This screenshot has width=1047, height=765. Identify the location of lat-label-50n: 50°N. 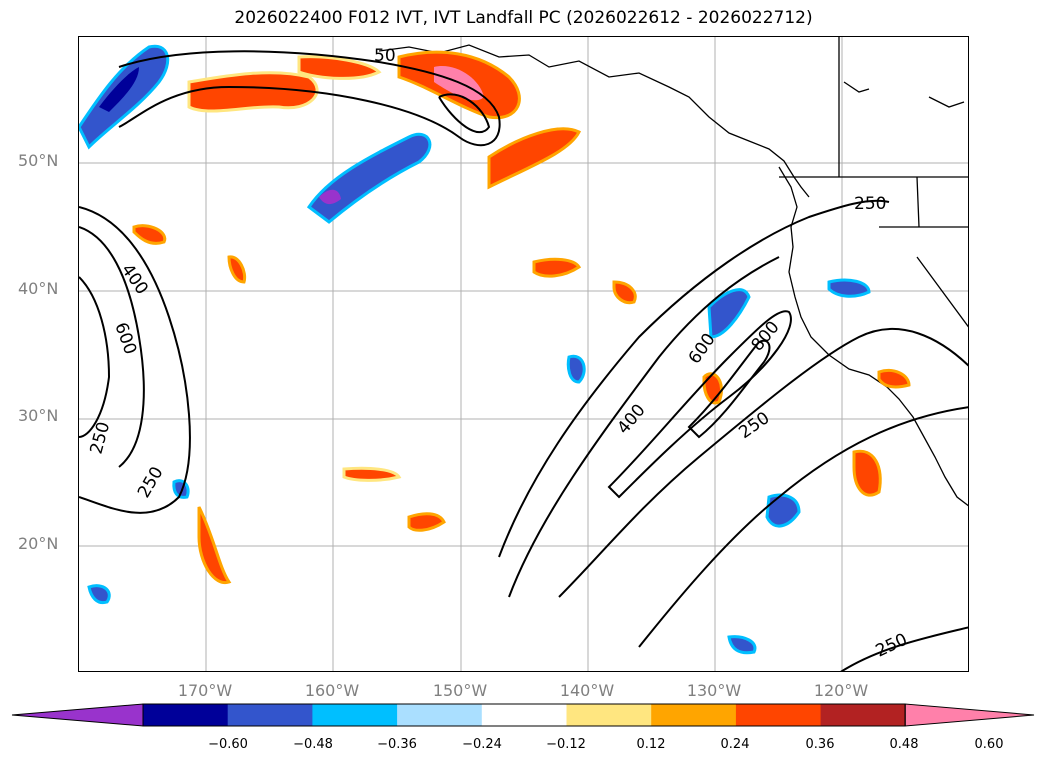
(38, 160).